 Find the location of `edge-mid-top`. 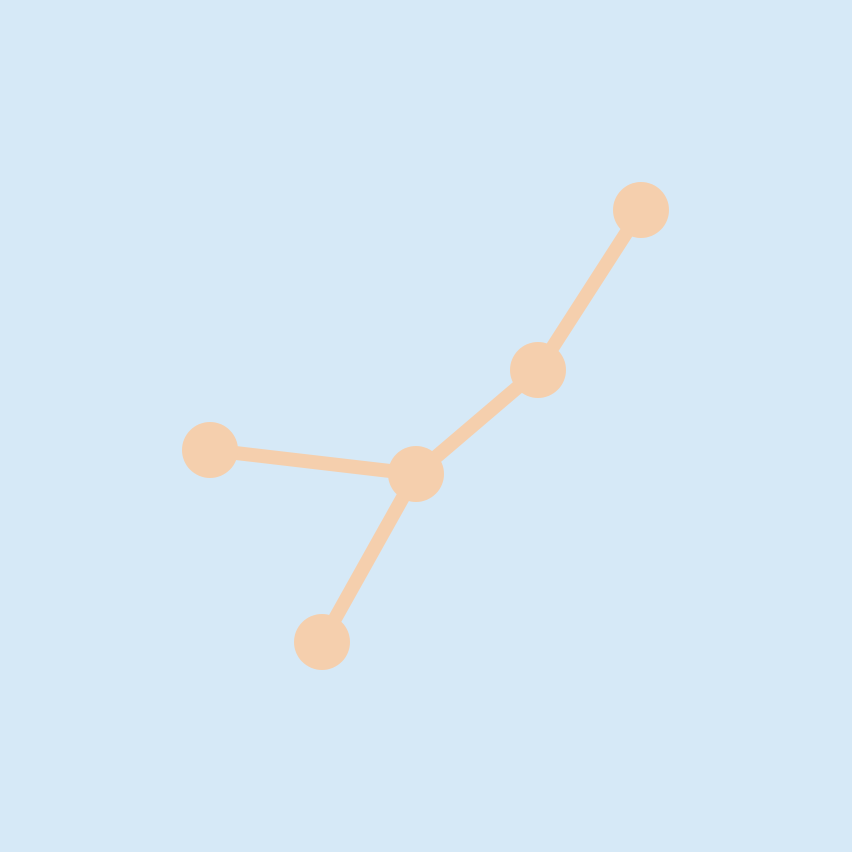

edge-mid-top is located at coordinates (589, 290).